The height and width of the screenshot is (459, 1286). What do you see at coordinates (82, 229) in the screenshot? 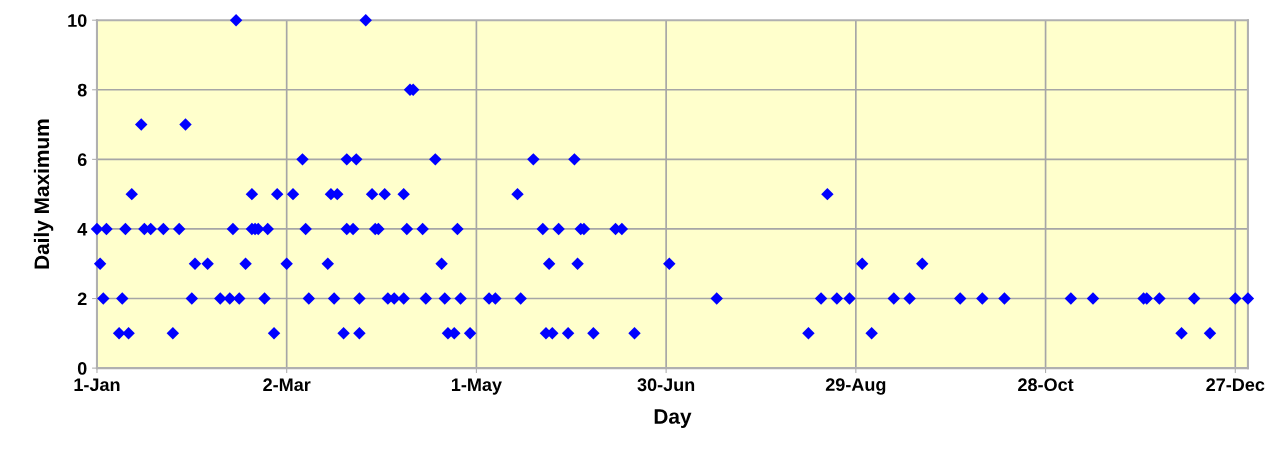
I see `y-tick-label: 4` at bounding box center [82, 229].